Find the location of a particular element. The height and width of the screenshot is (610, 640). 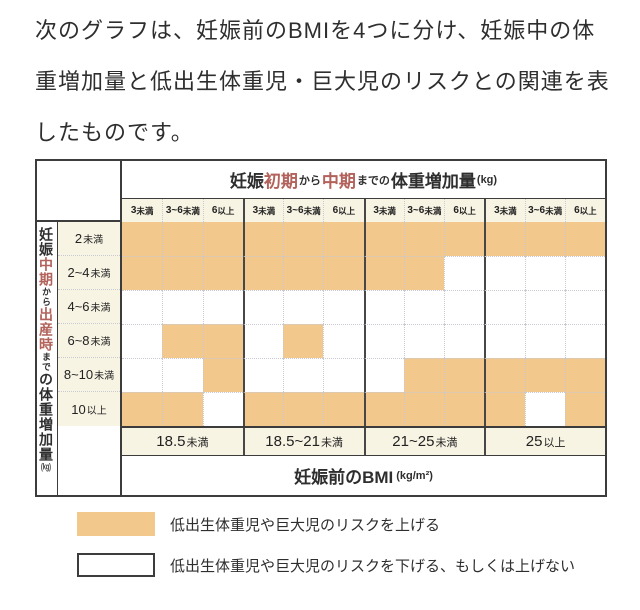

left-axis-title-part: の is located at coordinates (46, 379).